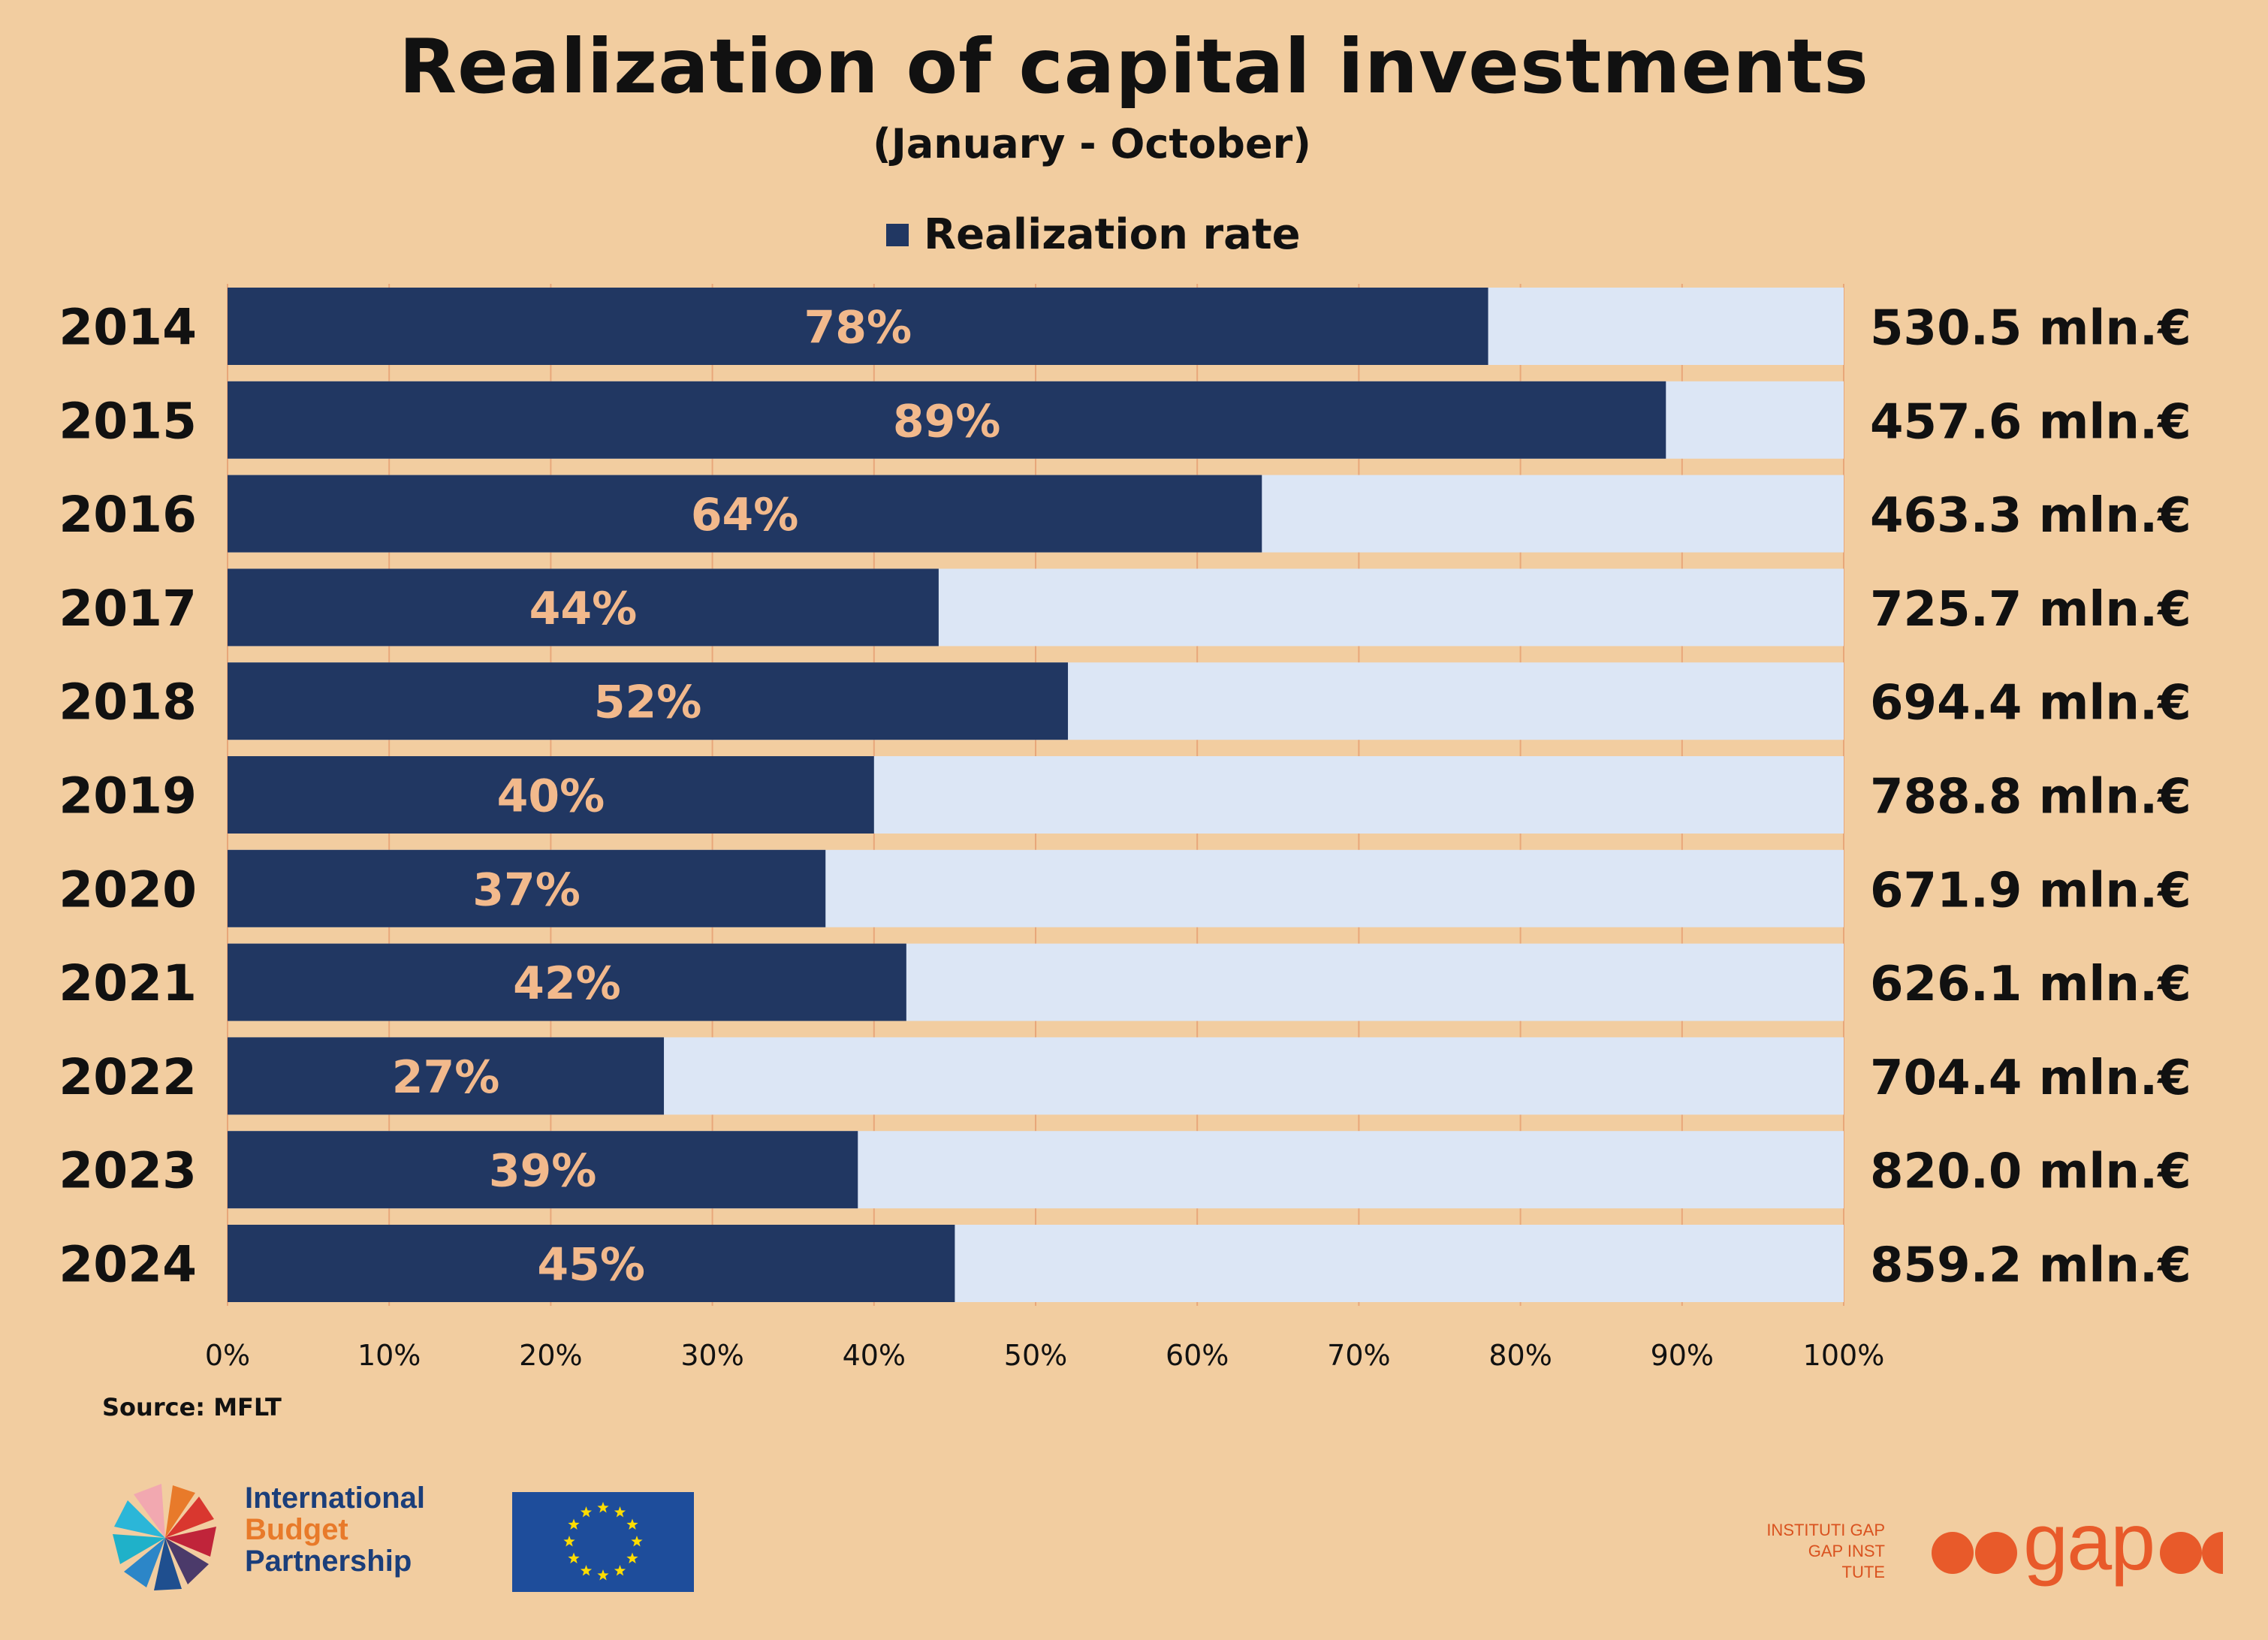  What do you see at coordinates (128, 983) in the screenshot?
I see `category-label: 2021` at bounding box center [128, 983].